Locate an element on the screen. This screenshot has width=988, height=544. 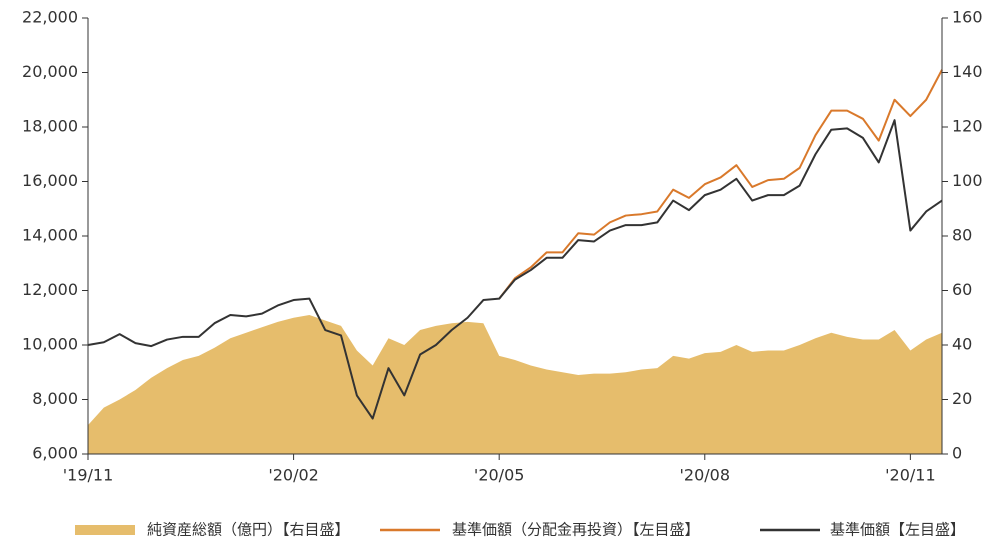
y2-tick-label: 0 is located at coordinates (957, 453).